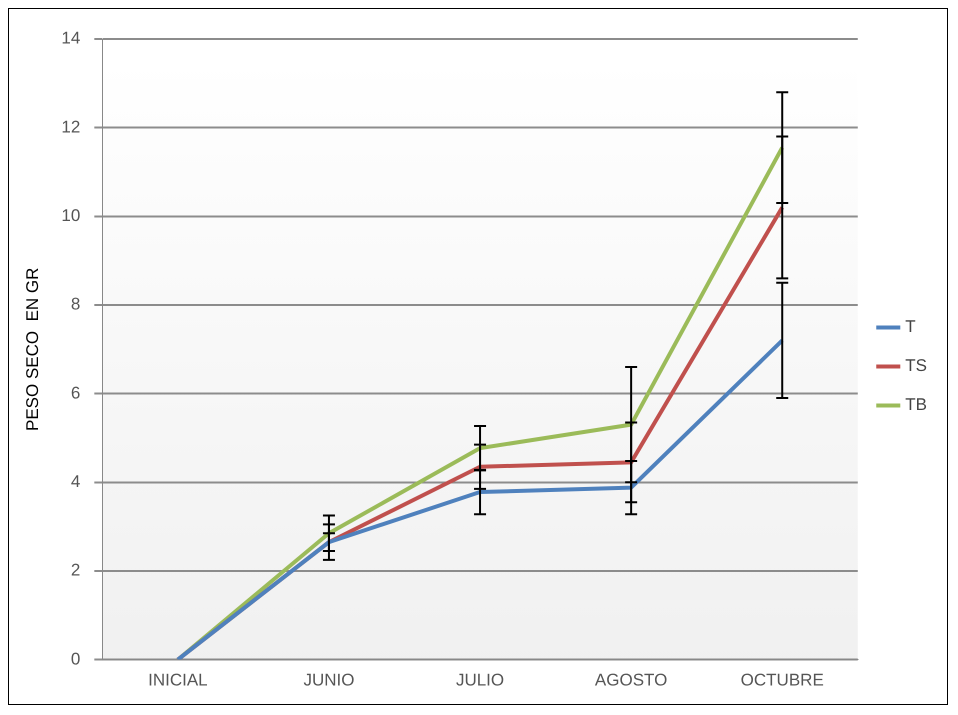 The height and width of the screenshot is (715, 958). Describe the element at coordinates (75, 570) in the screenshot. I see `y-tick-label: 2` at that location.